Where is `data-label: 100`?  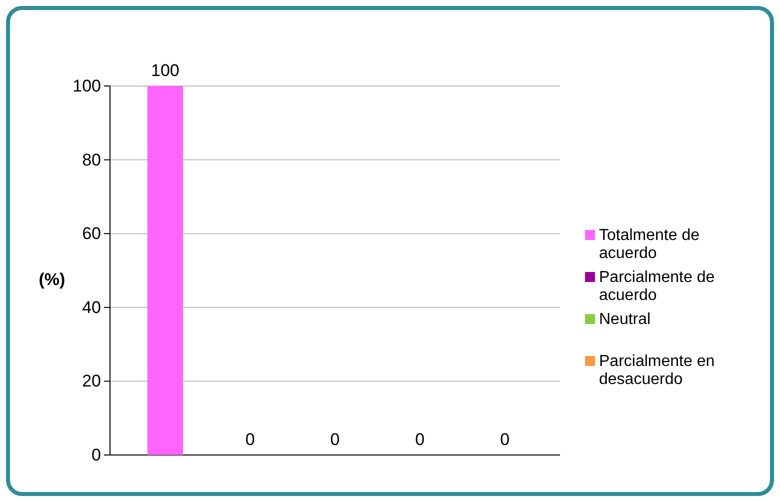 data-label: 100 is located at coordinates (165, 70).